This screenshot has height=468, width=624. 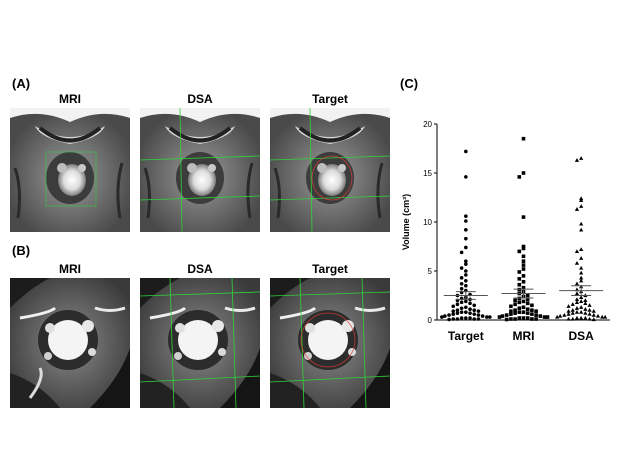 What do you see at coordinates (21, 83) in the screenshot?
I see `panel-a-label: (A)` at bounding box center [21, 83].